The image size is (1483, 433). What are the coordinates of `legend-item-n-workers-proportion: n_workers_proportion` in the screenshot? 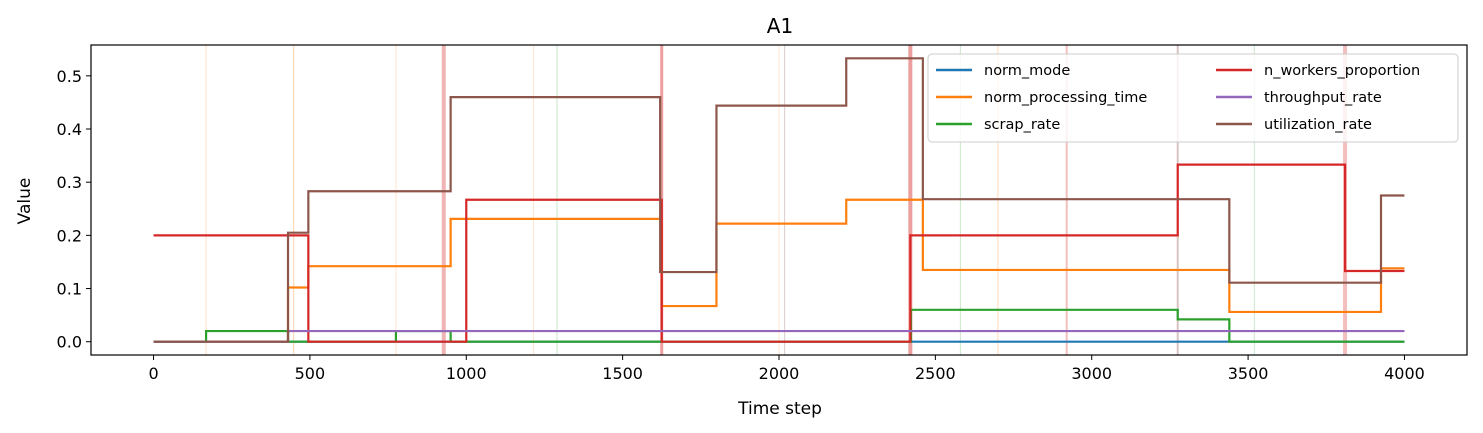 It's located at (1318, 71).